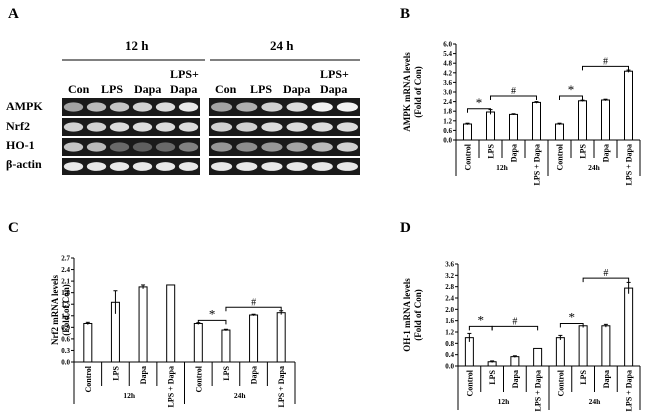  What do you see at coordinates (447, 93) in the screenshot?
I see `y-tick-label: 3.0` at bounding box center [447, 93].